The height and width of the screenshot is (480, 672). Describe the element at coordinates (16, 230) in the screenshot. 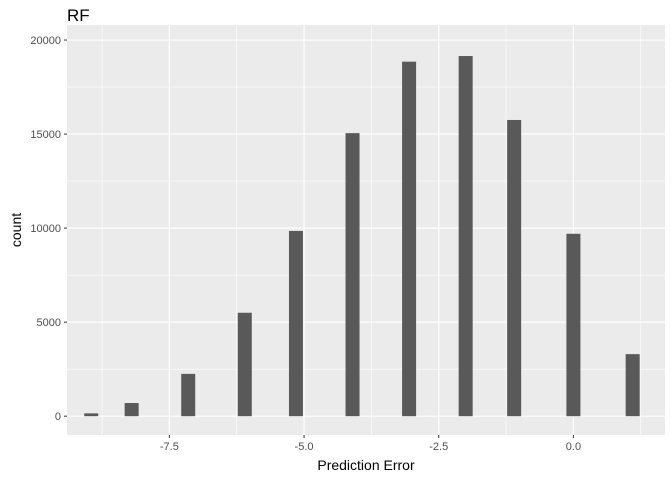

I see `y-axis-title: count` at that location.